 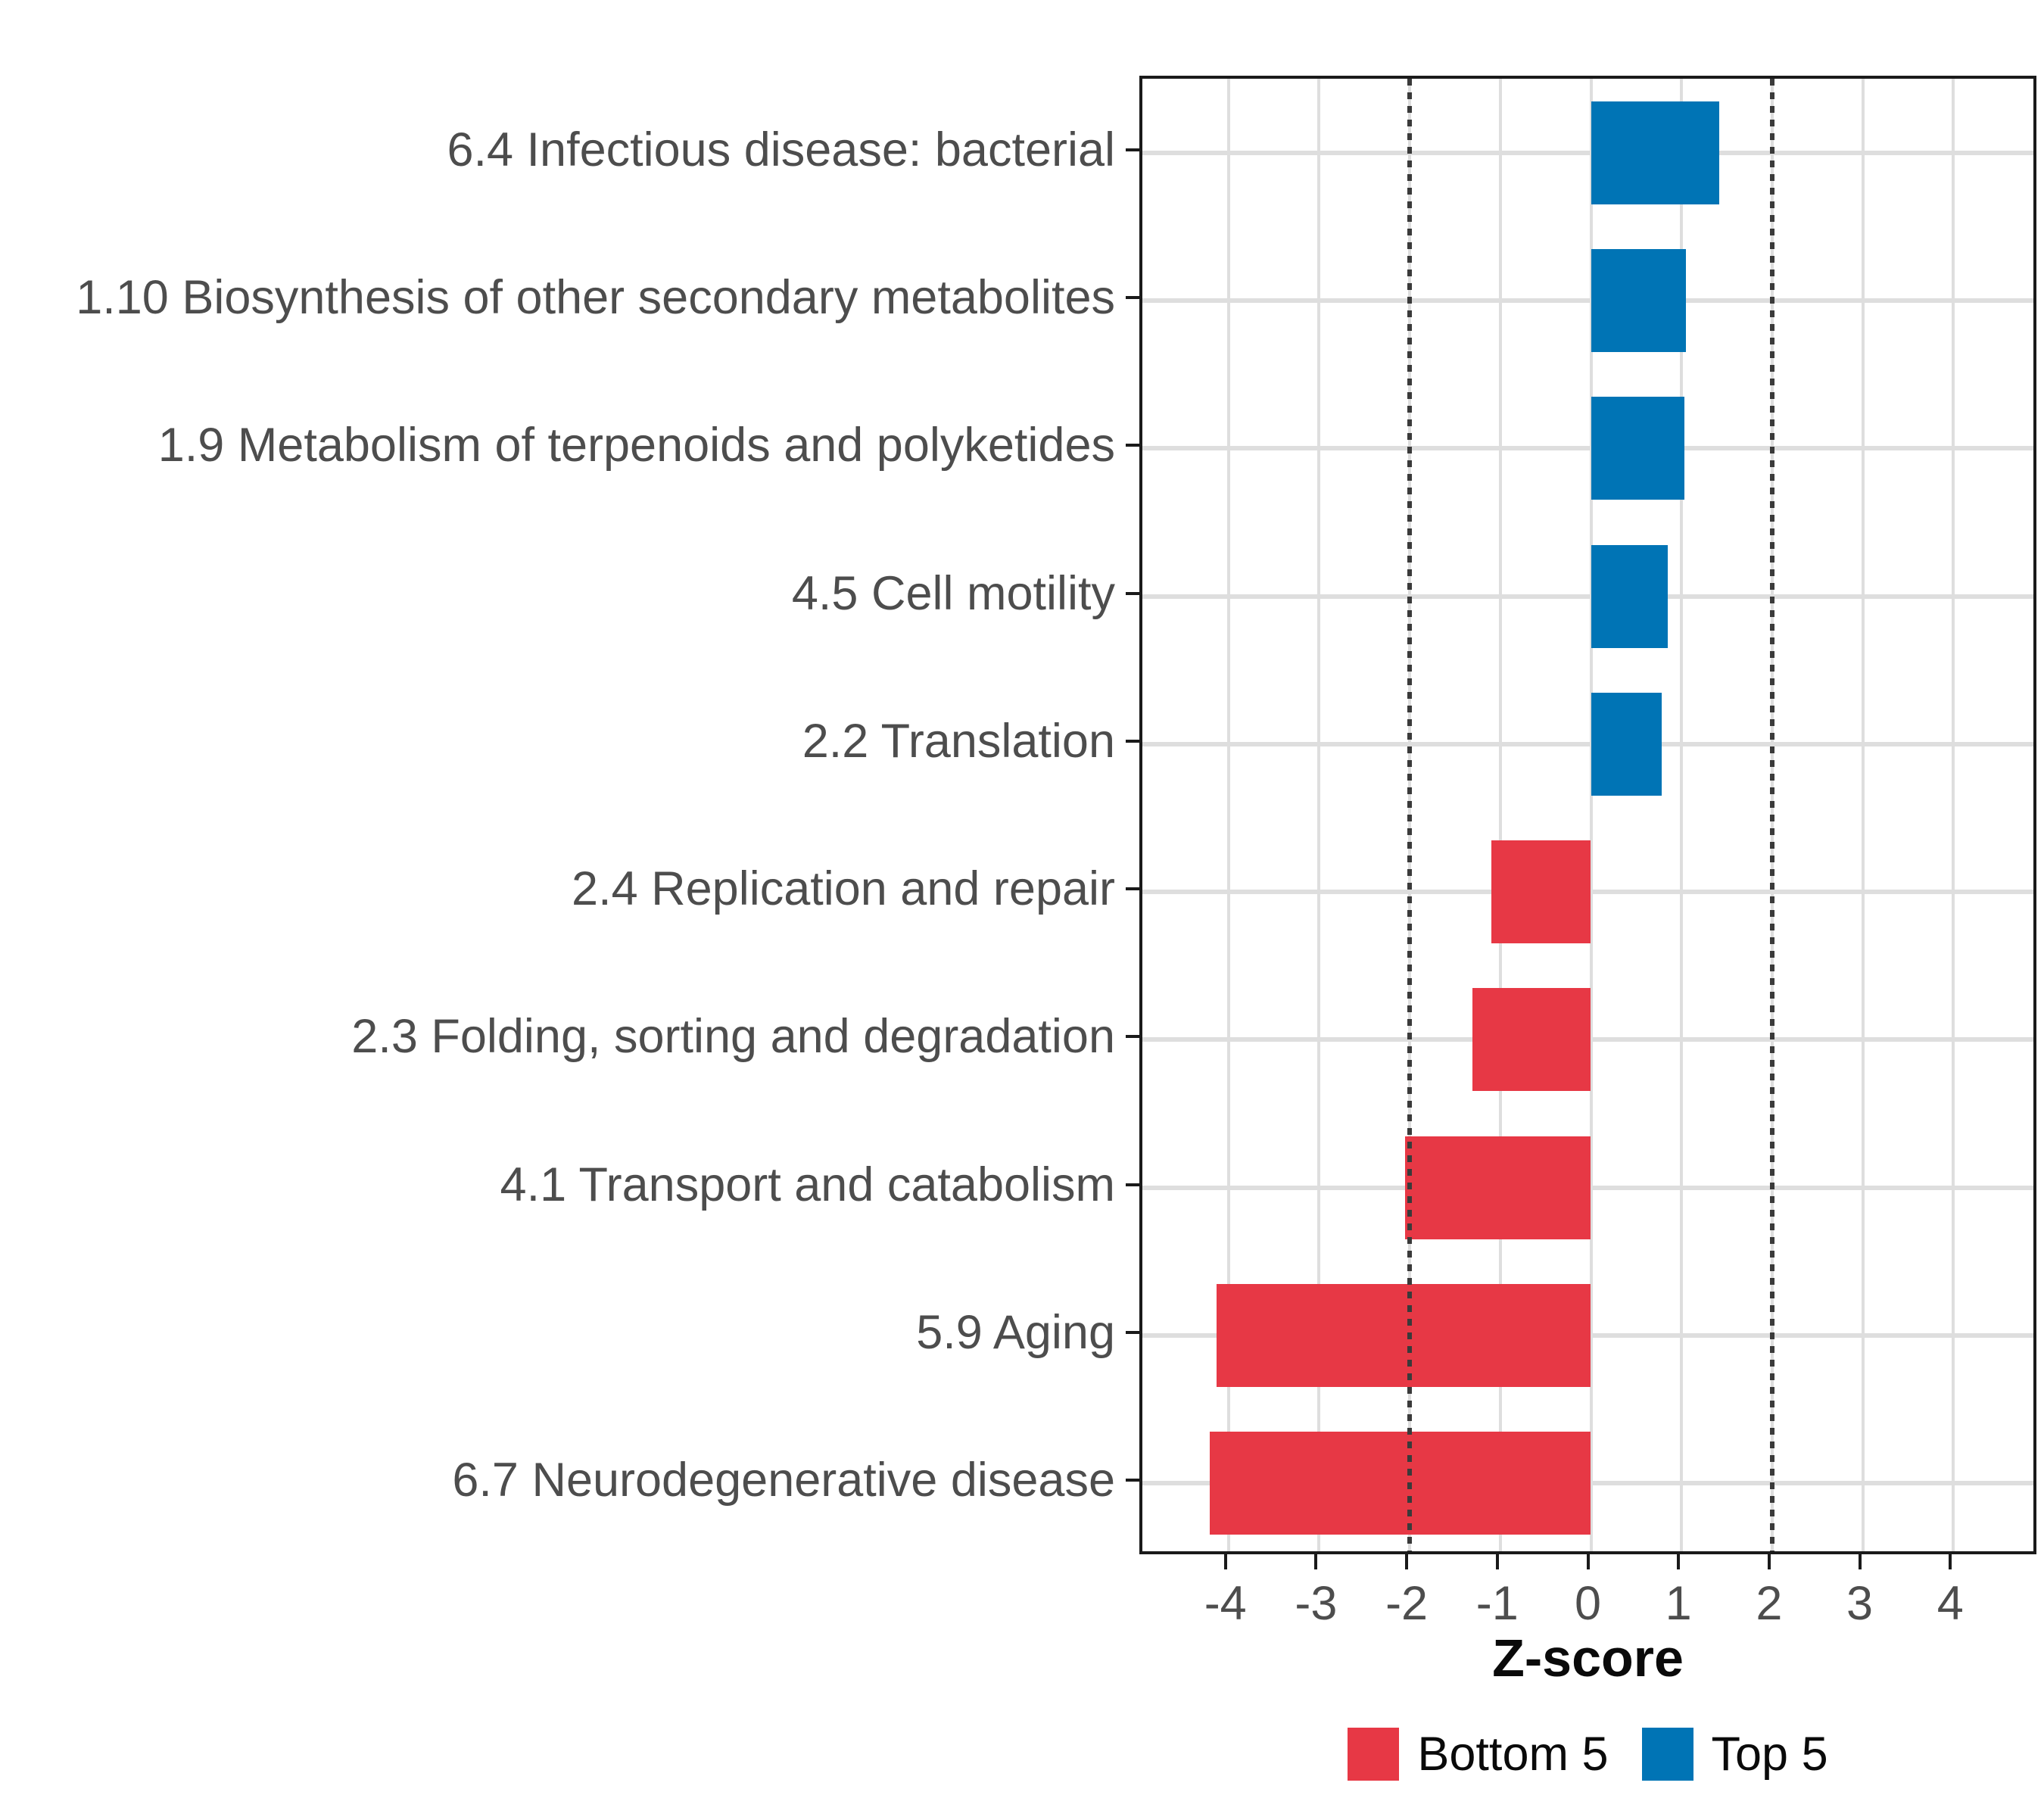 I want to click on y-axis-label: 4.1 Transport and catabolism, so click(x=807, y=1184).